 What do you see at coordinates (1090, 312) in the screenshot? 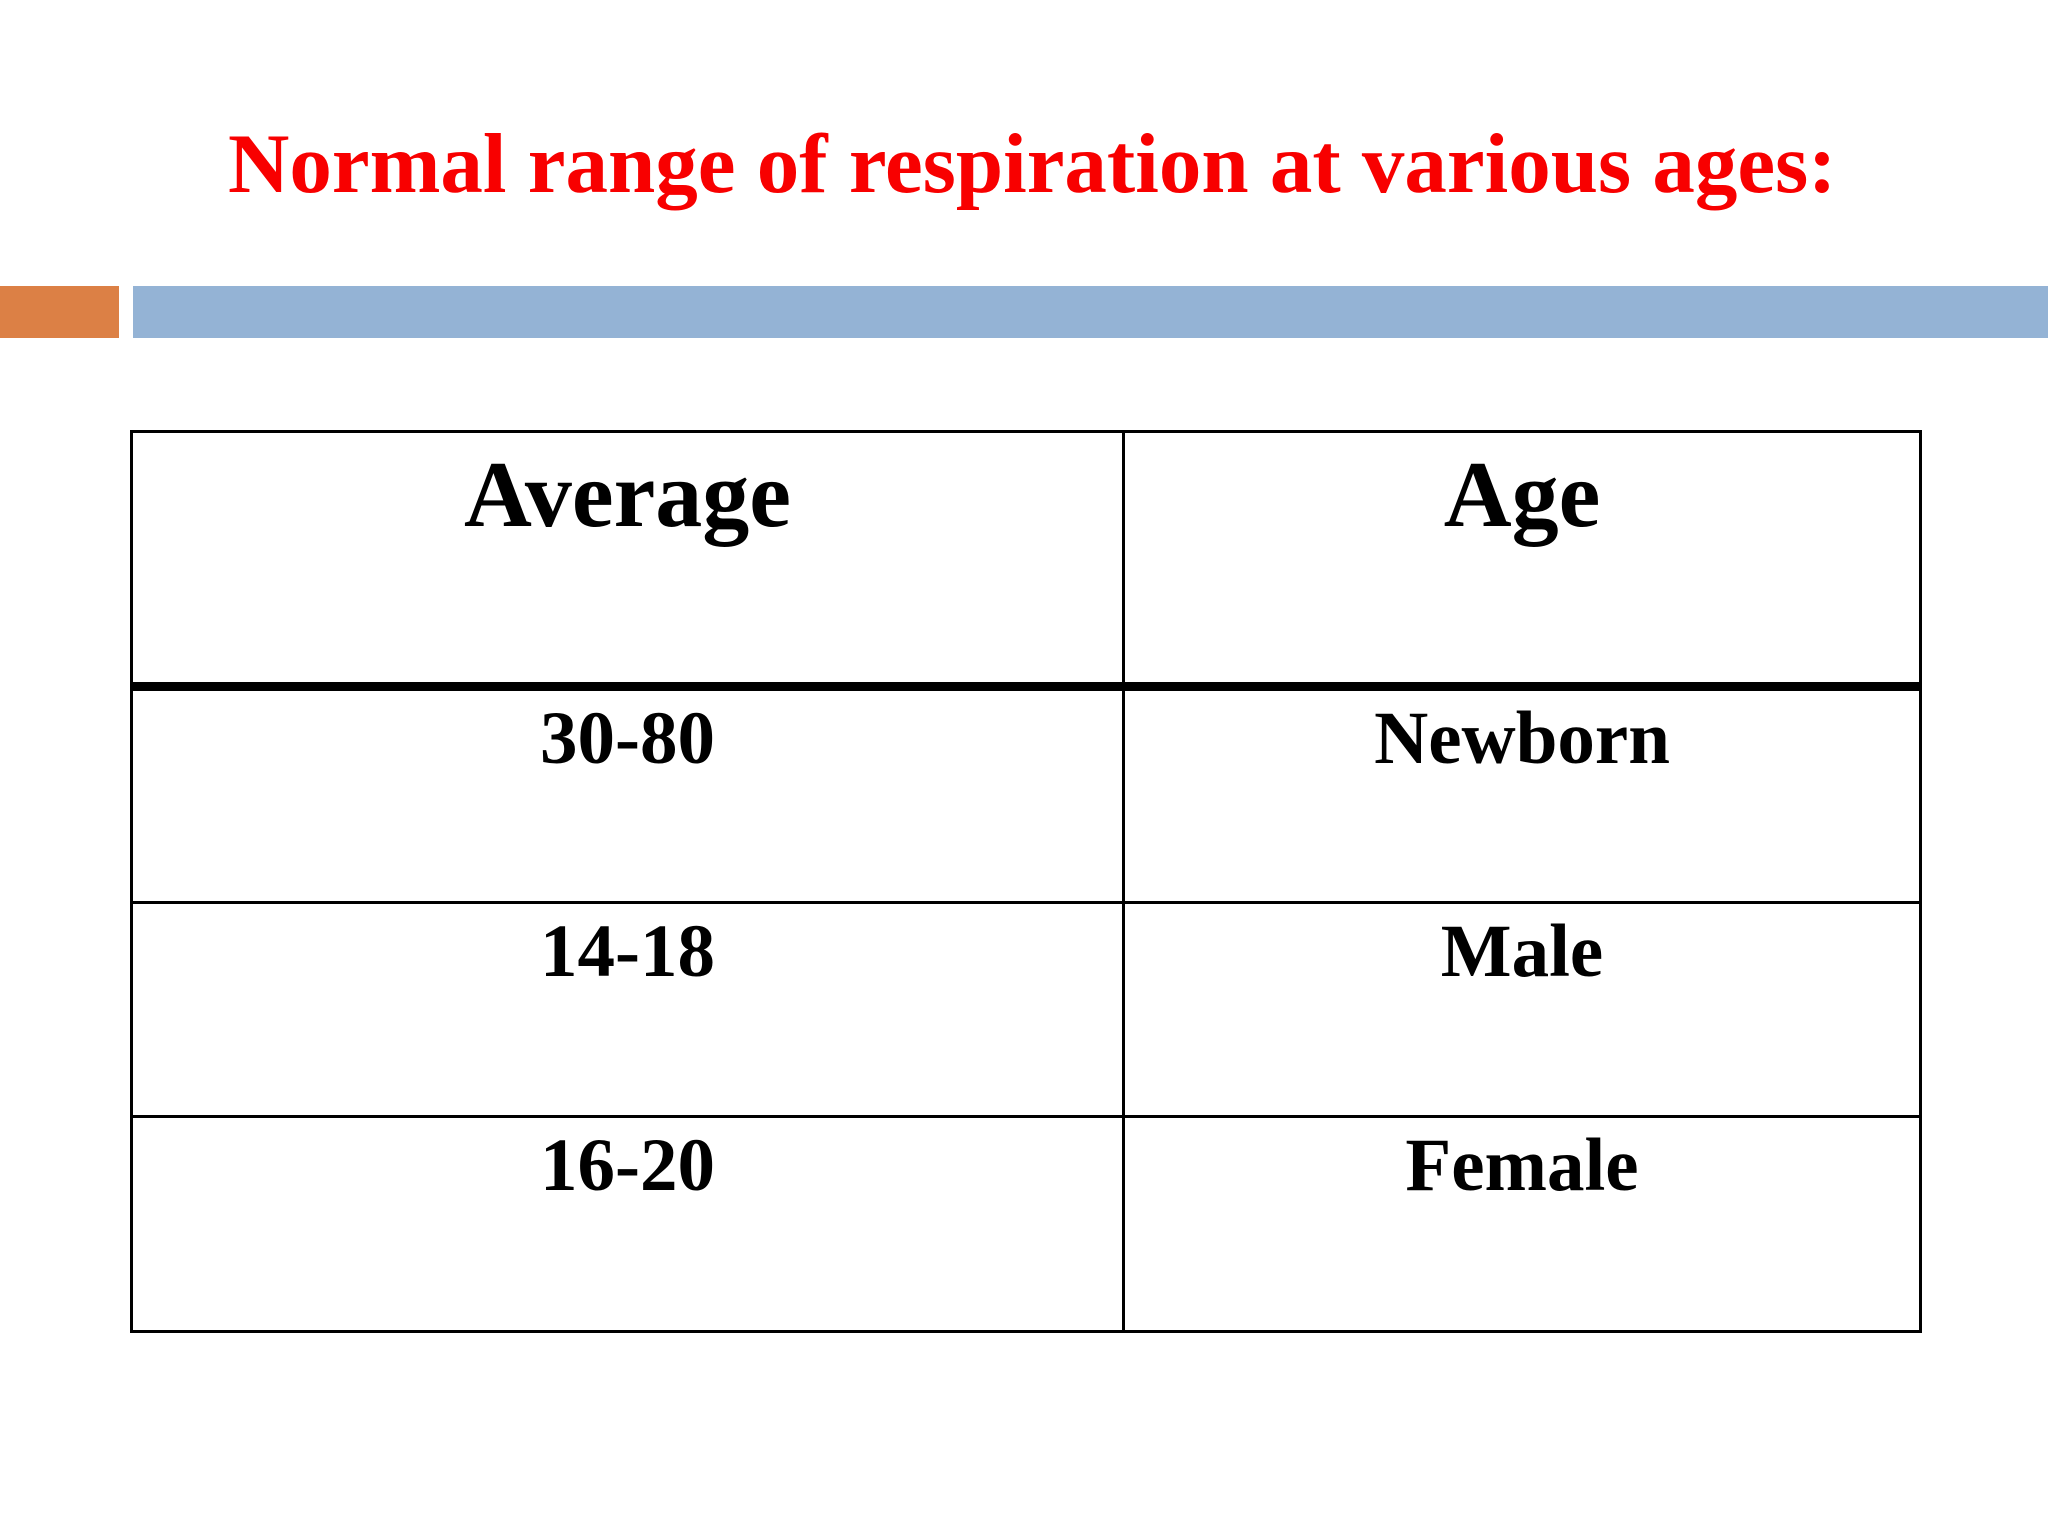
I see `accent-bar-blue` at bounding box center [1090, 312].